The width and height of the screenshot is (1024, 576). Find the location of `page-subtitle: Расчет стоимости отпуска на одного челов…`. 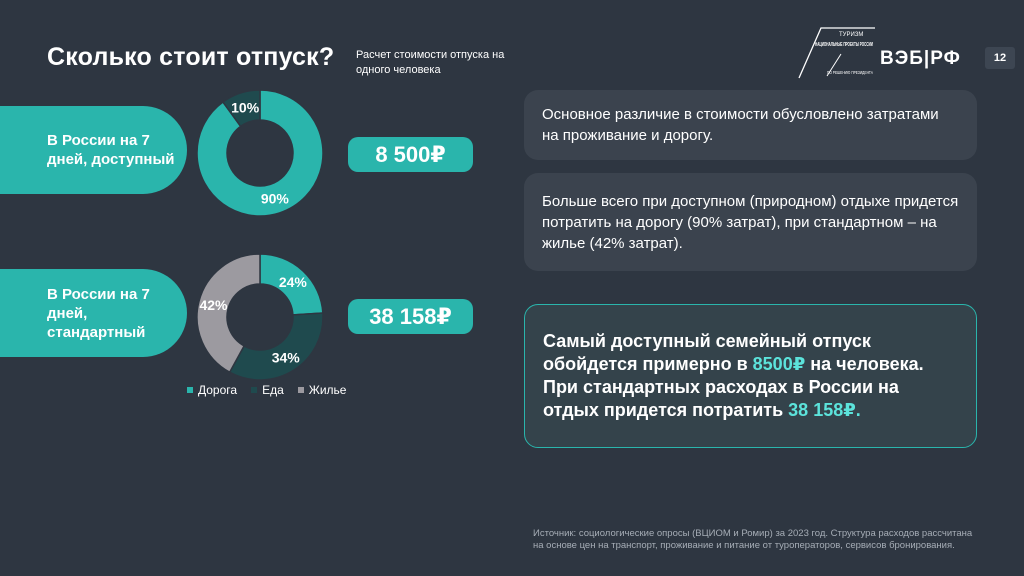

page-subtitle: Расчет стоимости отпуска на одного челов… is located at coordinates (430, 62).